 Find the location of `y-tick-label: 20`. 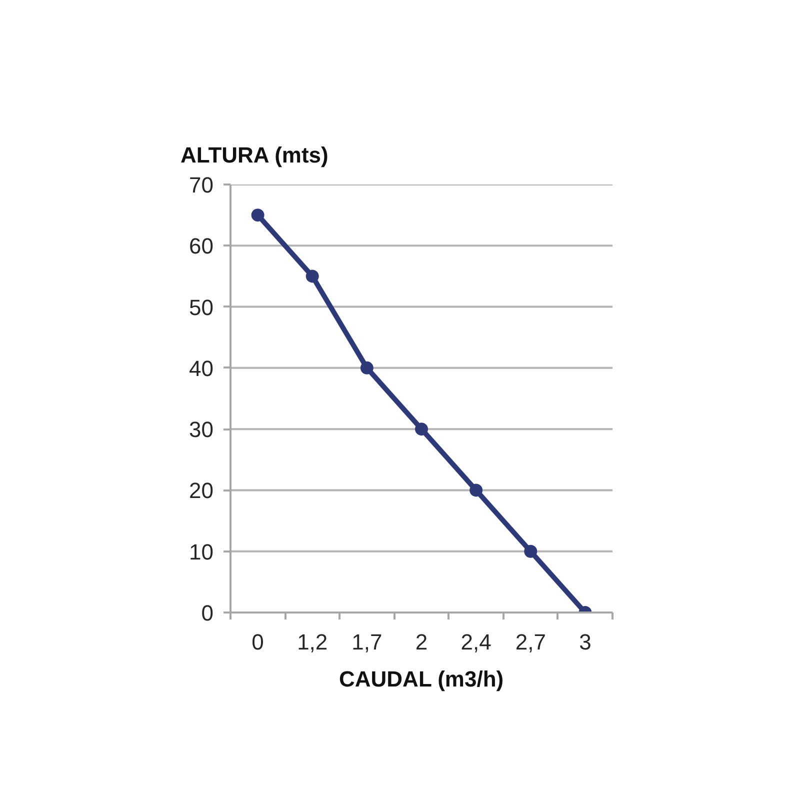

y-tick-label: 20 is located at coordinates (201, 491).